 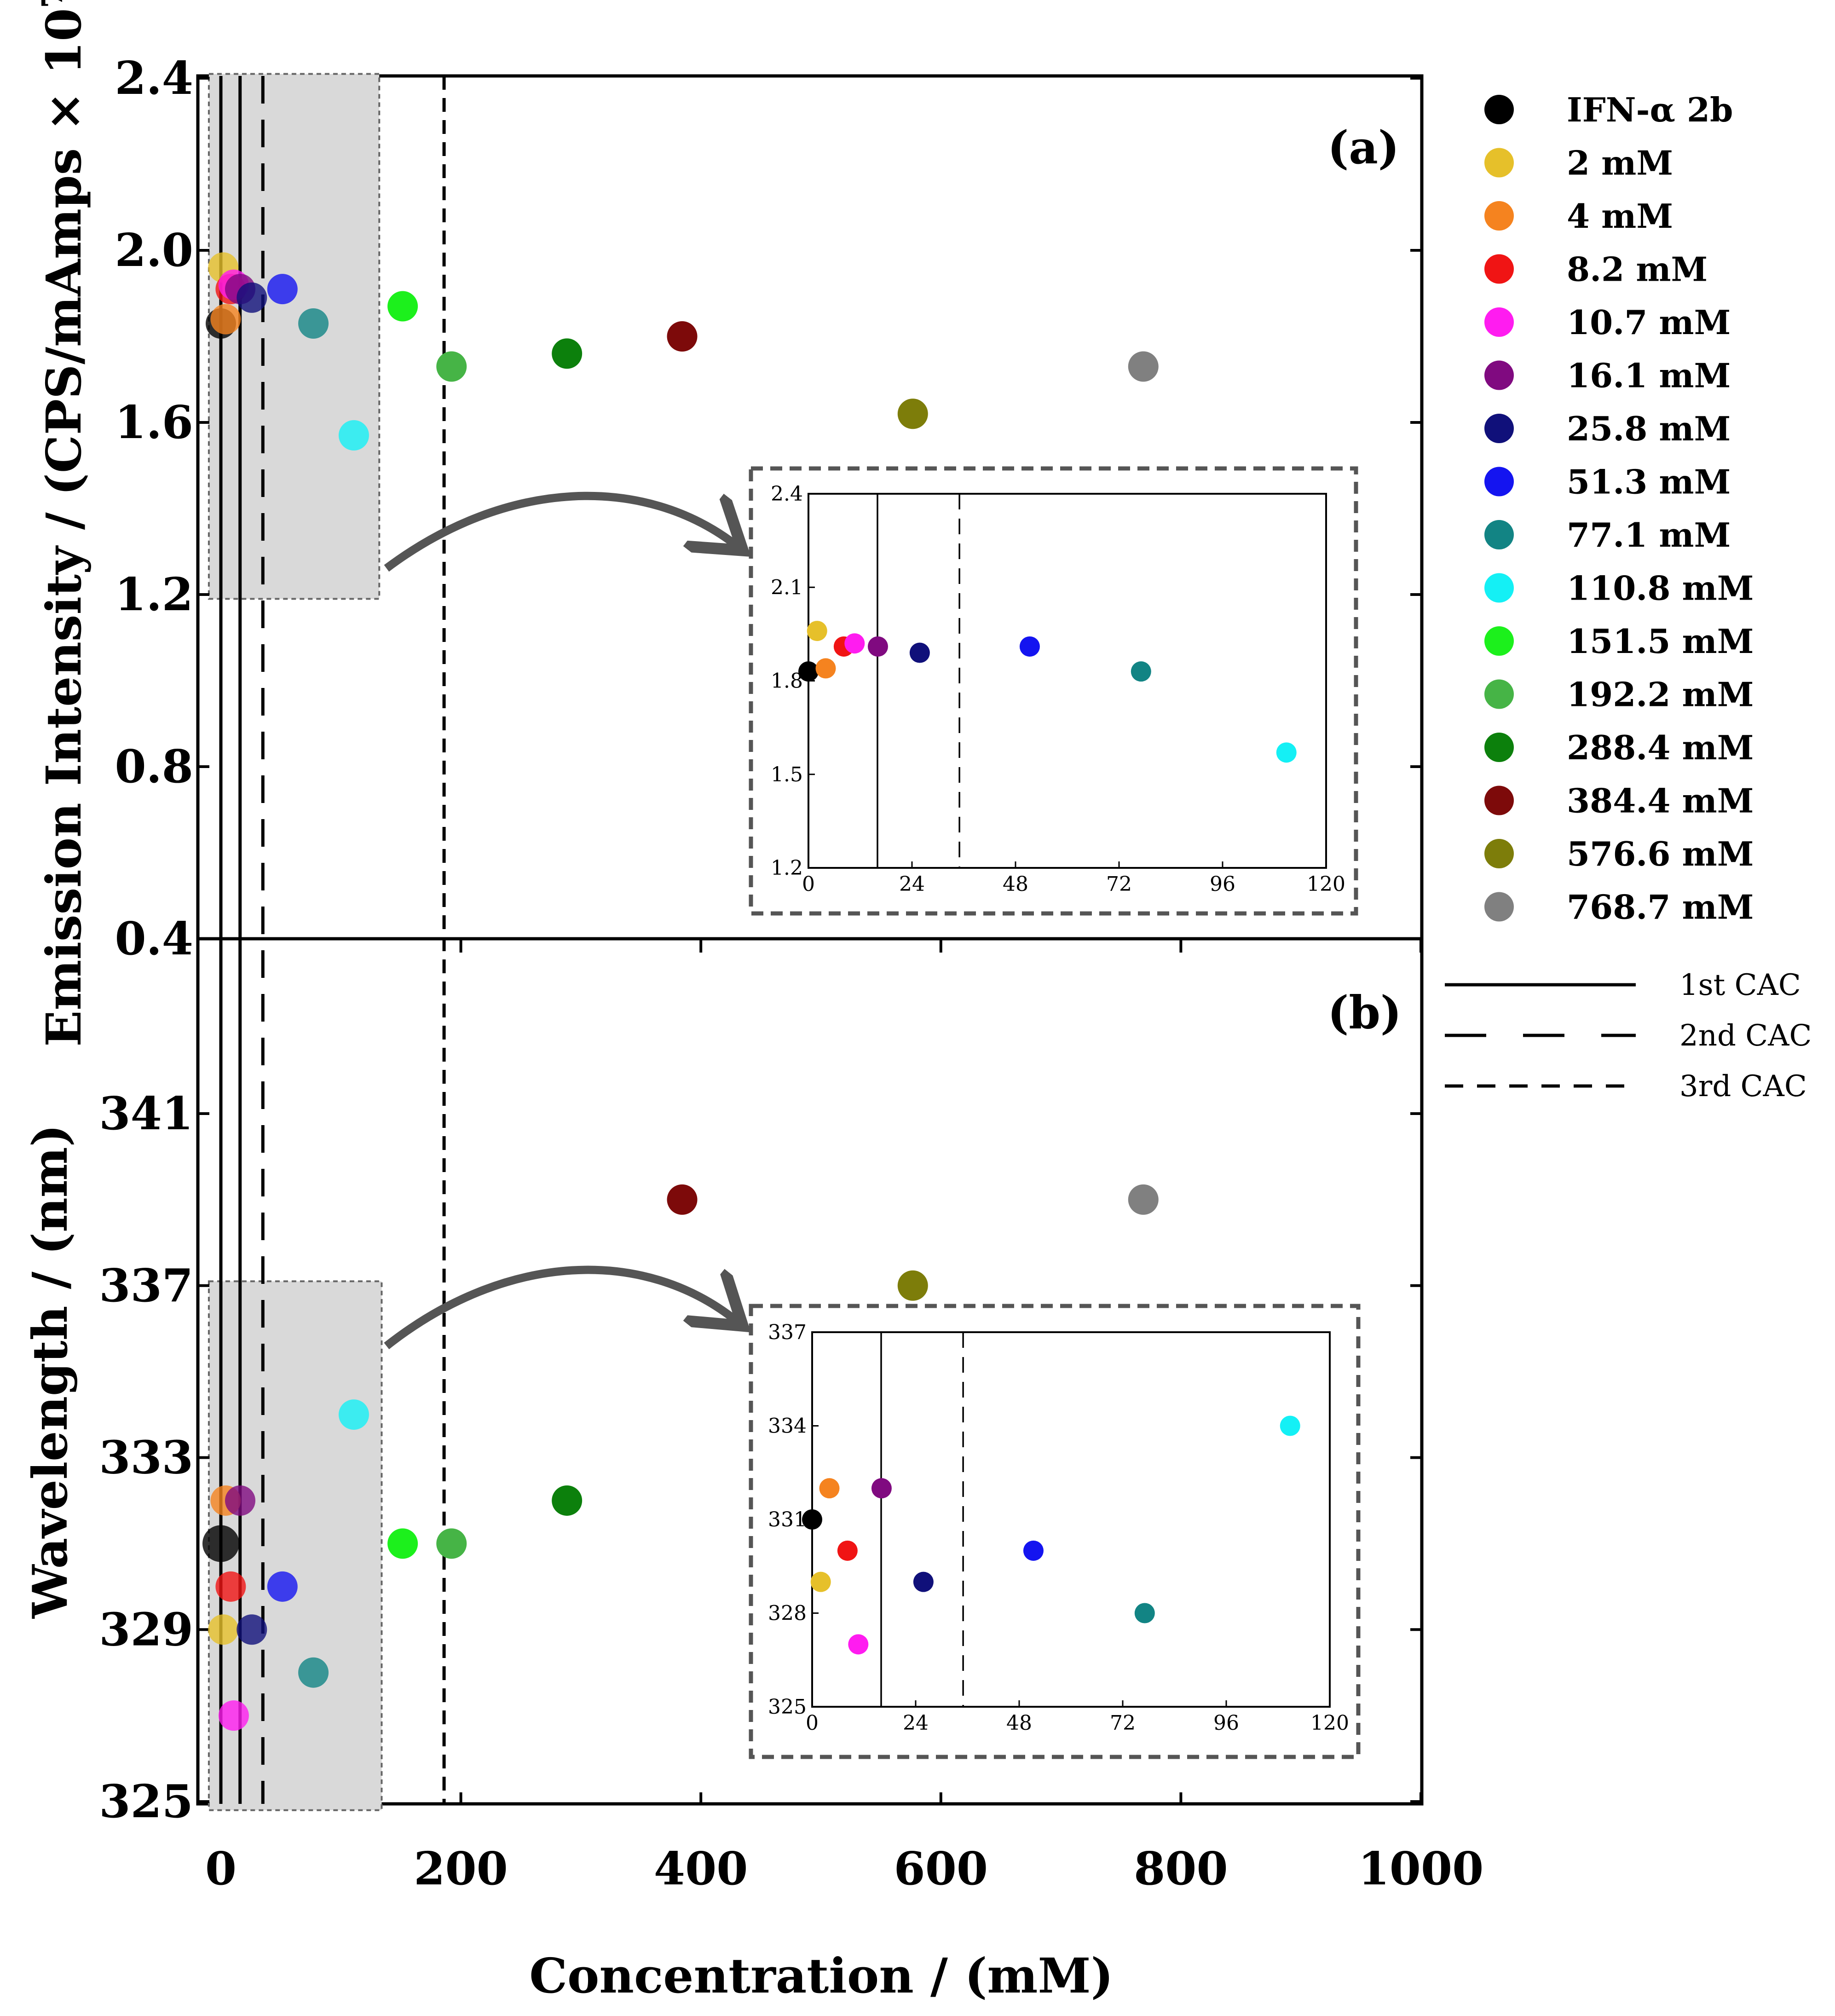 What do you see at coordinates (787, 494) in the screenshot?
I see `inset-ytick-label-a-4: 2.4` at bounding box center [787, 494].